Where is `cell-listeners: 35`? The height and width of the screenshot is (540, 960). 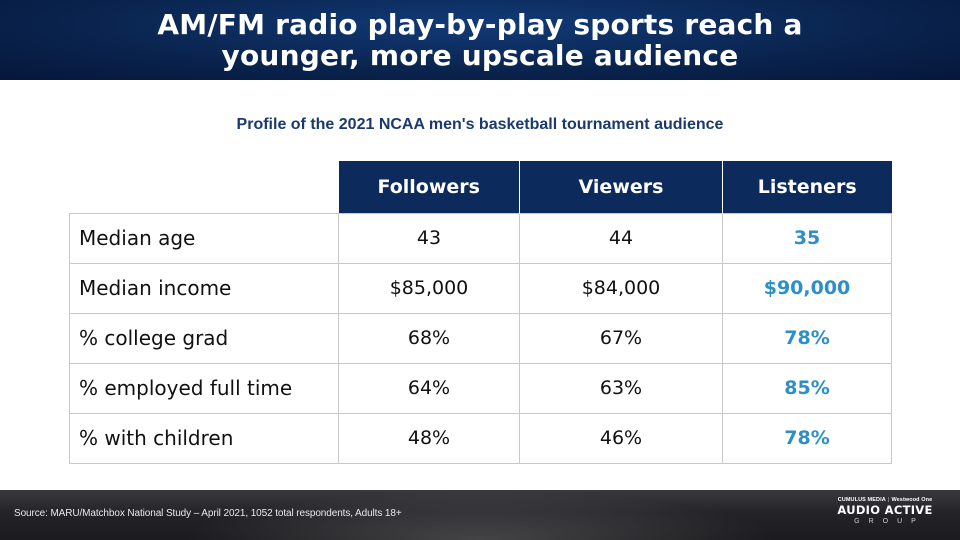 cell-listeners: 35 is located at coordinates (807, 238).